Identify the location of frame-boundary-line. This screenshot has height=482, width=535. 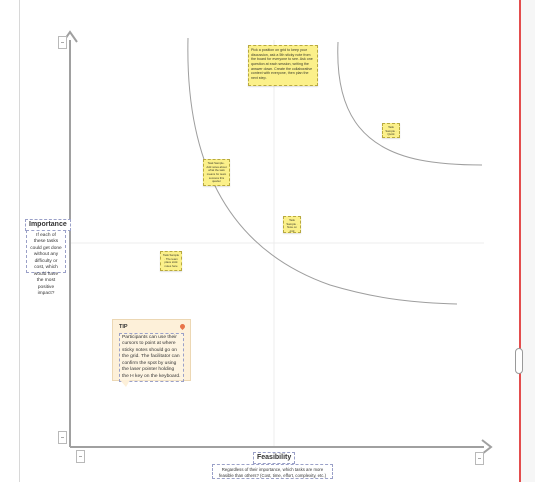
(520, 241).